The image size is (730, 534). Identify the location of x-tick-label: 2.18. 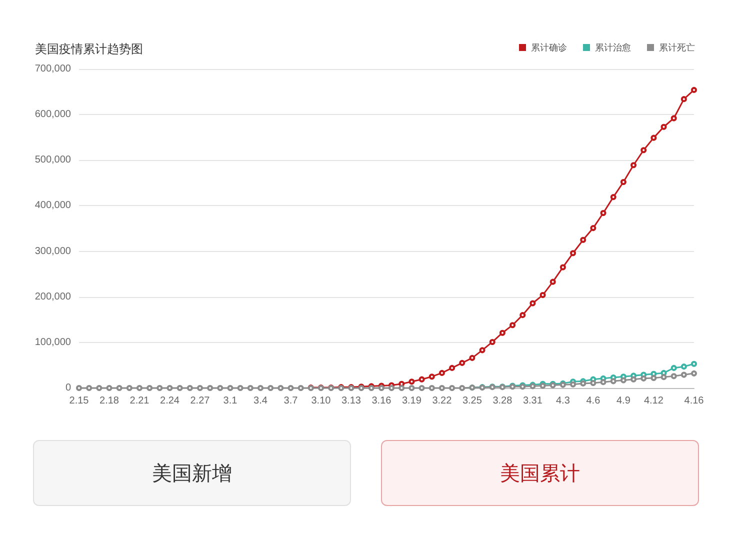
(110, 401).